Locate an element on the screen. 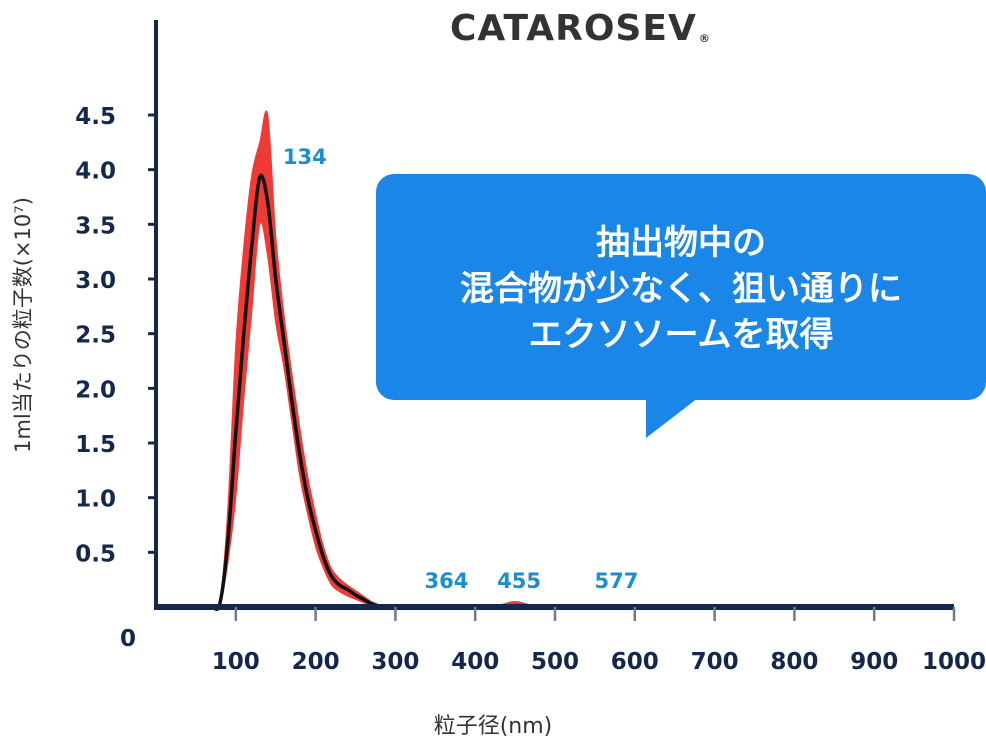 The width and height of the screenshot is (986, 752). y-axis-label: 1ml当たりの粒子数(×10⁷) is located at coordinates (23, 325).